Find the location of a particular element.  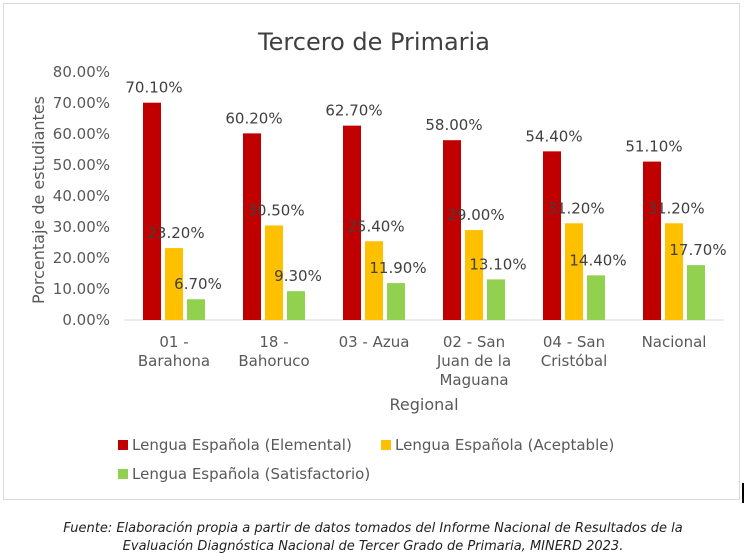

category-label: Barahona is located at coordinates (174, 361).